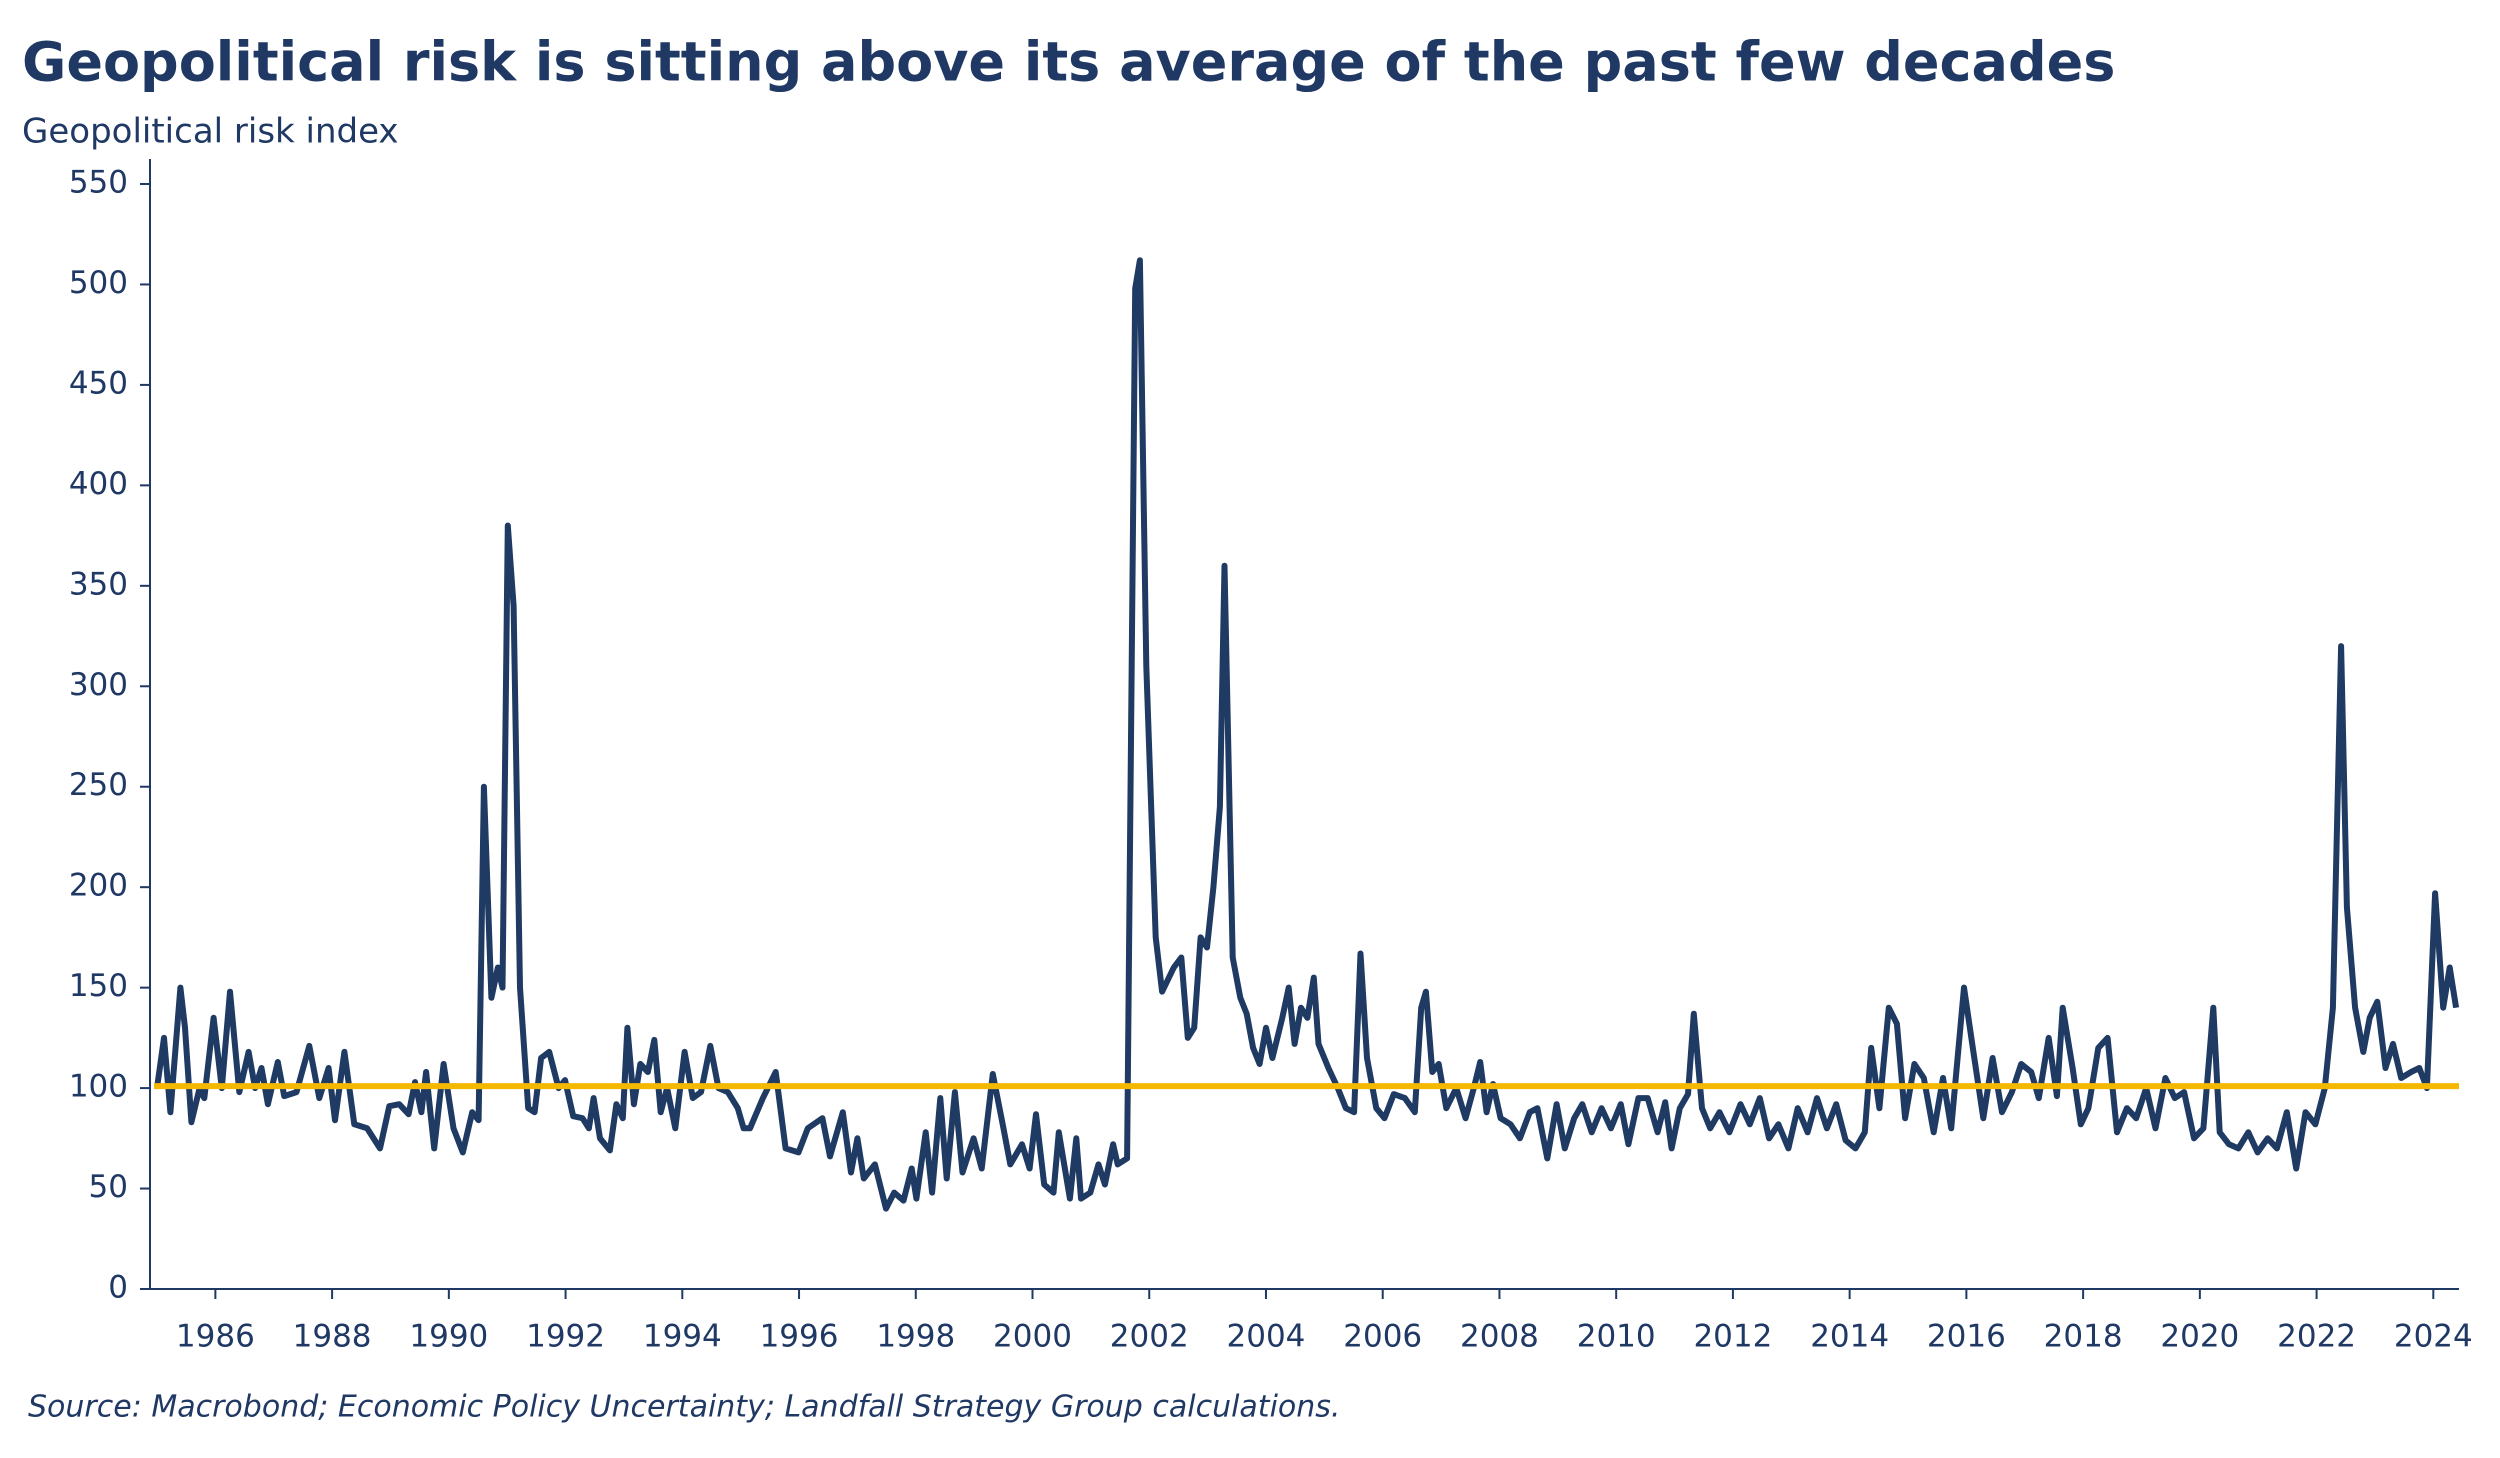 This screenshot has width=2500, height=1458. What do you see at coordinates (2083, 1337) in the screenshot?
I see `x-tick-label: 2018` at bounding box center [2083, 1337].